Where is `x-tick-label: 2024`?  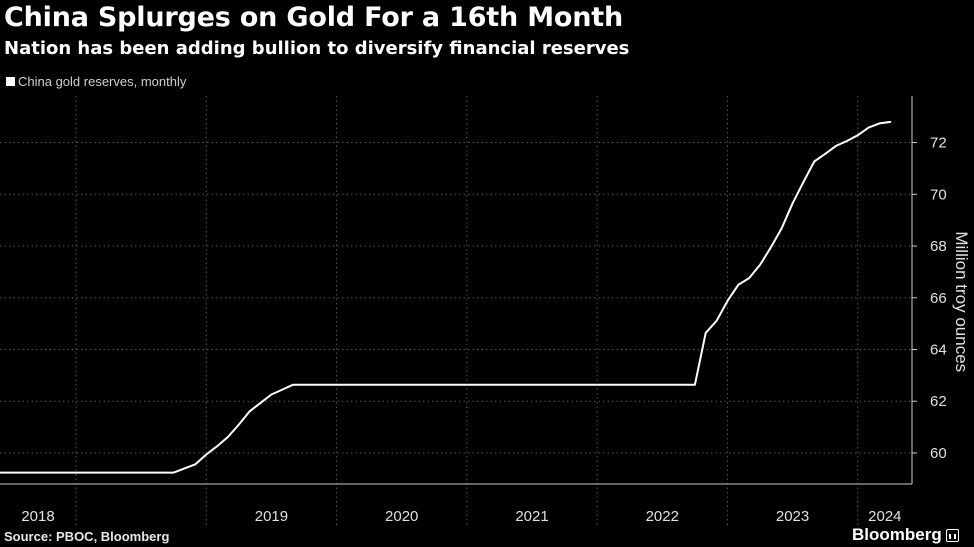 x-tick-label: 2024 is located at coordinates (884, 516).